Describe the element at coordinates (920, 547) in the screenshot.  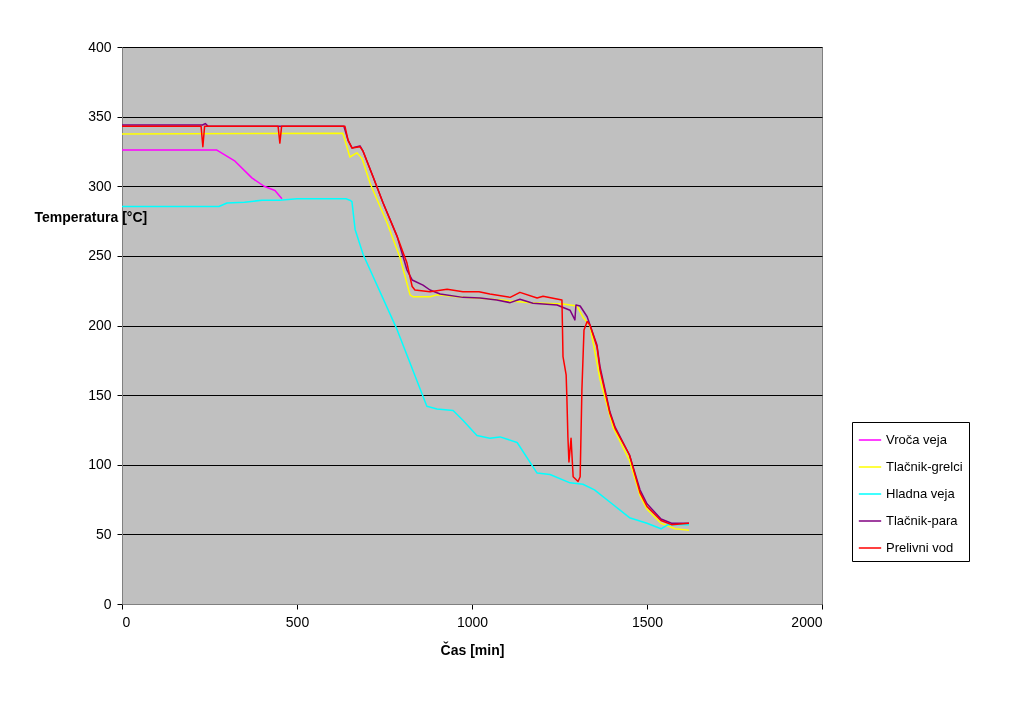
I see `legend-label: Prelivni vod` at that location.